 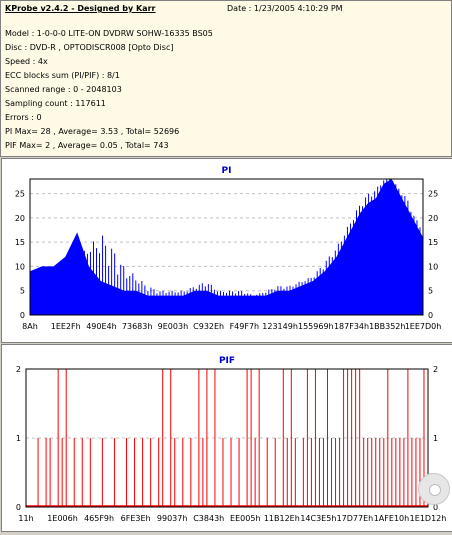 What do you see at coordinates (208, 518) in the screenshot?
I see `pif-xtick-label: C3843h` at bounding box center [208, 518].